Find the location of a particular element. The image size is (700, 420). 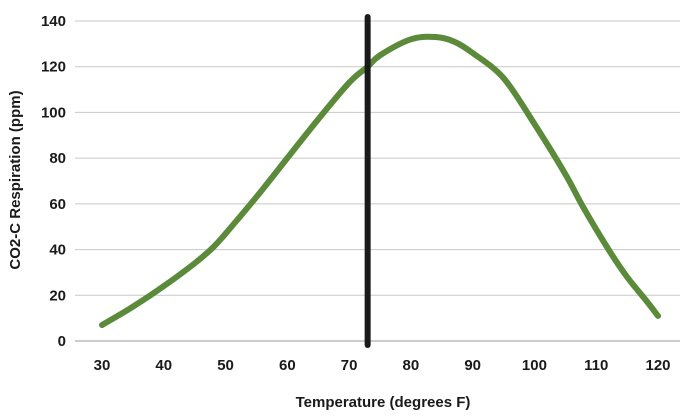

y-tick-labels: 0 20 40 60 80 100 120 140 is located at coordinates (53, 181).